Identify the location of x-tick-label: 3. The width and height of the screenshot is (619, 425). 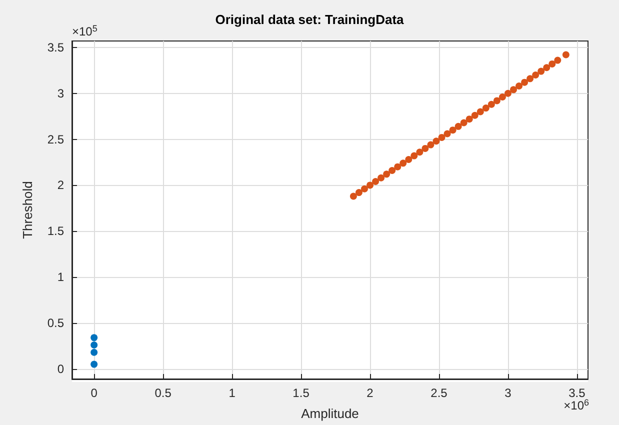
(508, 393).